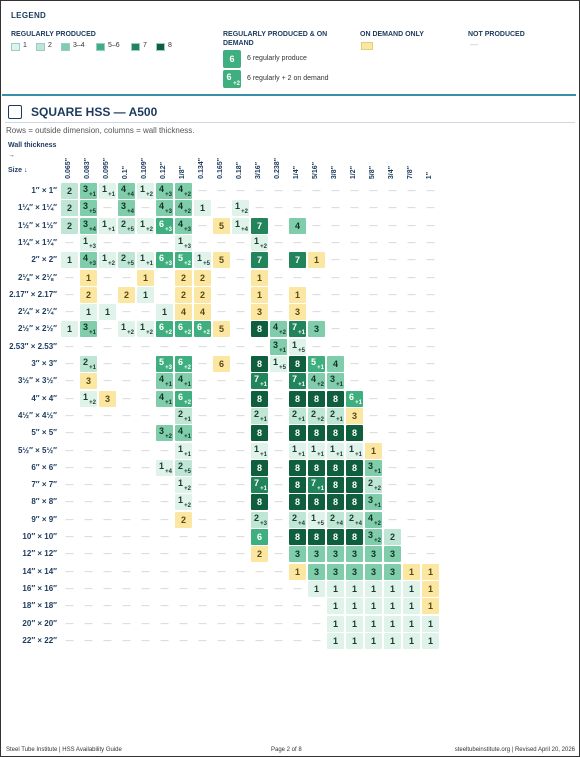 The image size is (580, 757). I want to click on on-demand-cell: 2, so click(183, 294).